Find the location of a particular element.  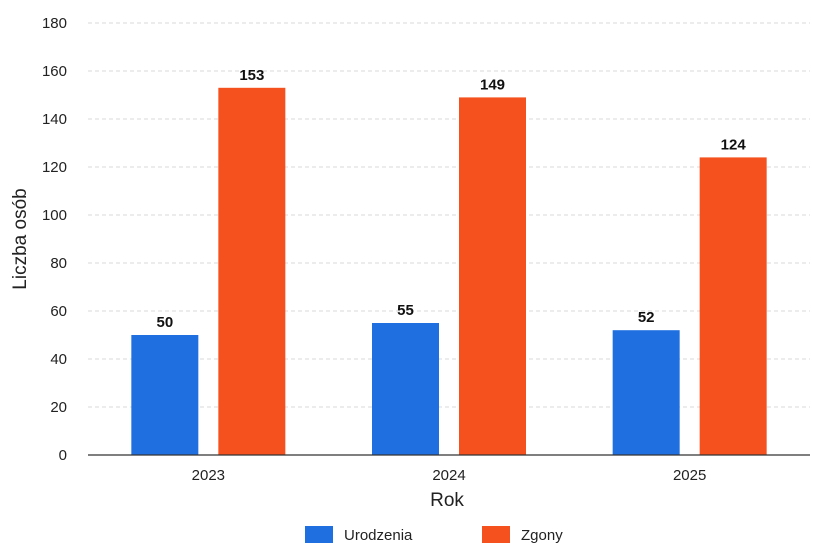

y-tick-label: 80 is located at coordinates (58, 263).